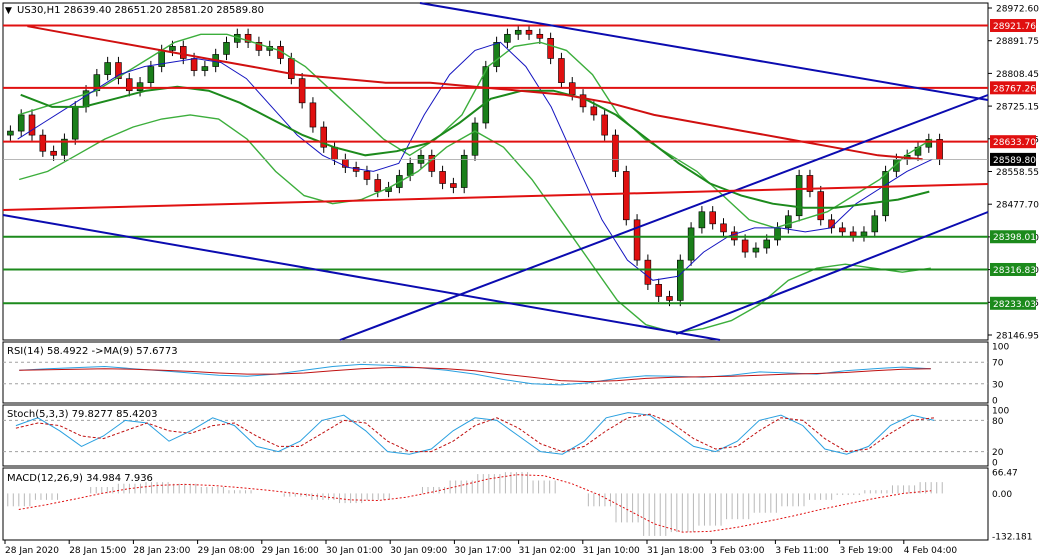 Image resolution: width=1040 pixels, height=560 pixels. Describe the element at coordinates (97, 551) in the screenshot. I see `time-tick-label: 28 Jan 15:00` at that location.